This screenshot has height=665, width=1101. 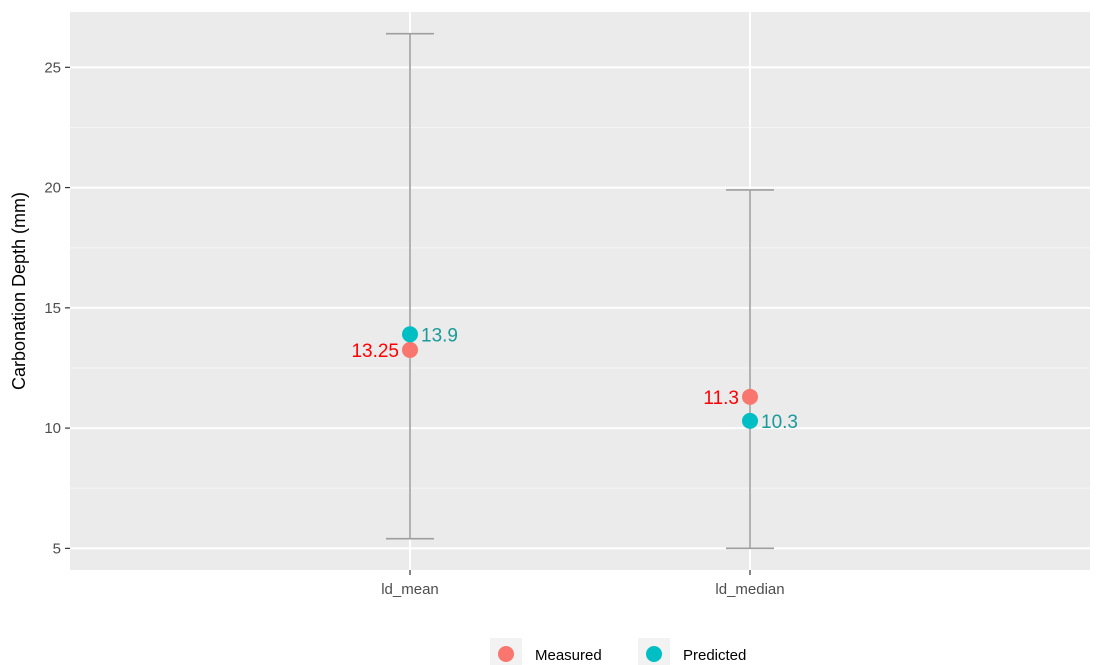 What do you see at coordinates (52, 428) in the screenshot?
I see `y-tick-label: 10` at bounding box center [52, 428].